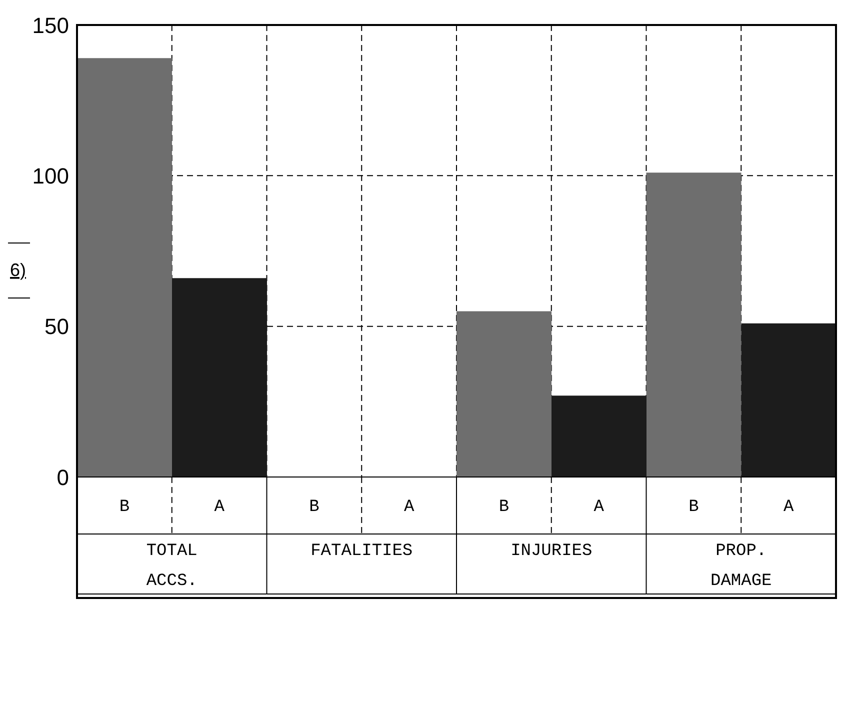 This screenshot has height=719, width=841. What do you see at coordinates (50, 25) in the screenshot?
I see `y-tick-label: 150` at bounding box center [50, 25].